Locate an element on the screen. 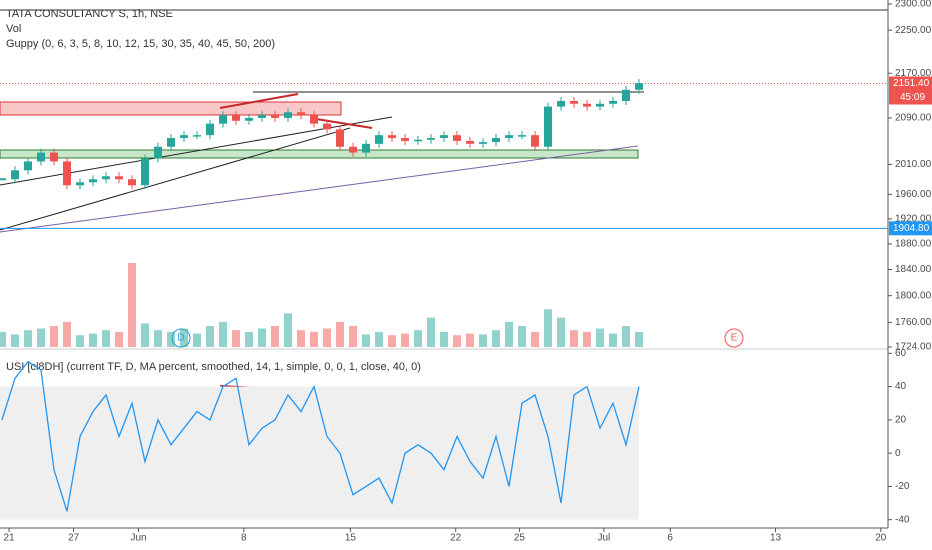 The width and height of the screenshot is (932, 550). y-tick-label: 1800.00 is located at coordinates (913, 295).